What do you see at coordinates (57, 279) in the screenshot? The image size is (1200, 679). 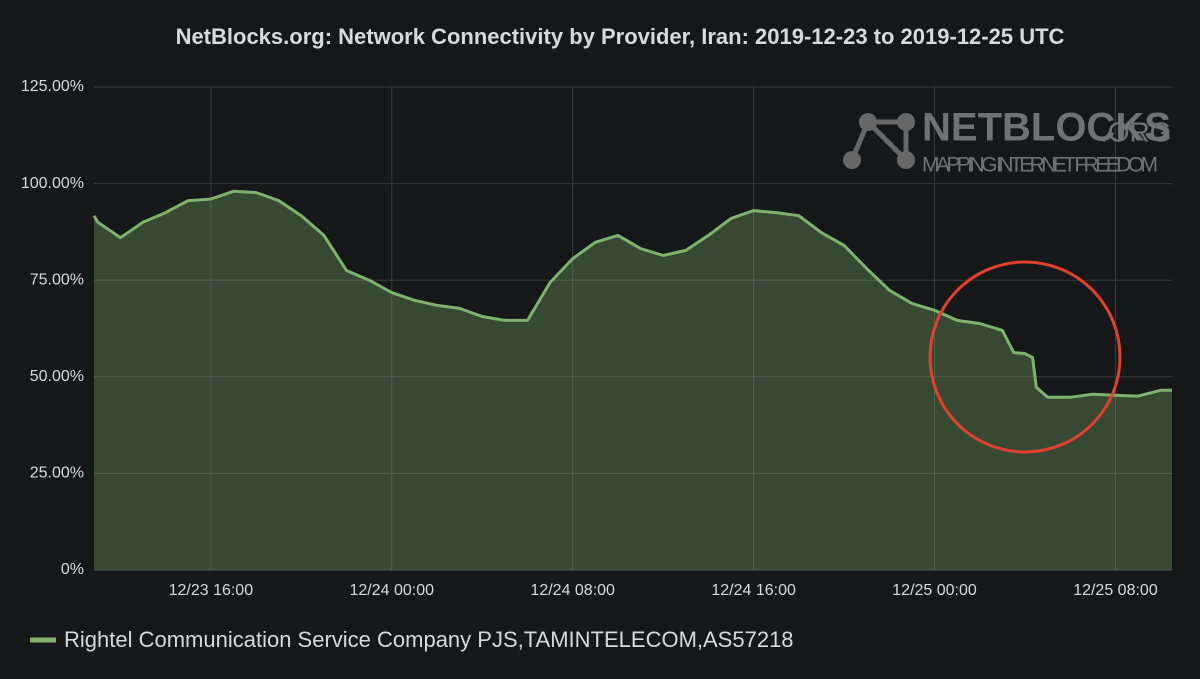 I see `y-tick-label: 75.00%` at bounding box center [57, 279].